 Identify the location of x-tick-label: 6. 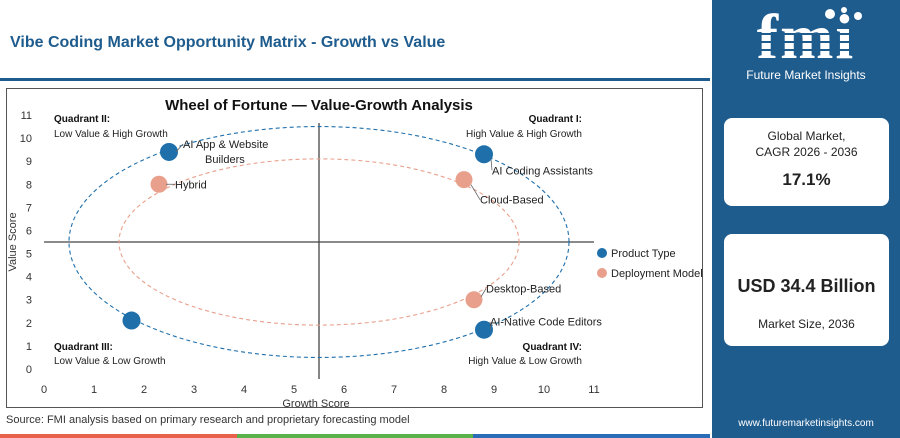
(344, 390).